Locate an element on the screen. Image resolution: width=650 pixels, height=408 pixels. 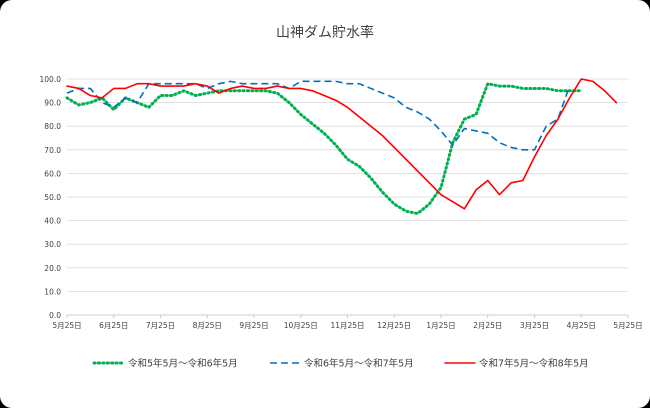
x-tick-label: 7月25日 is located at coordinates (160, 325).